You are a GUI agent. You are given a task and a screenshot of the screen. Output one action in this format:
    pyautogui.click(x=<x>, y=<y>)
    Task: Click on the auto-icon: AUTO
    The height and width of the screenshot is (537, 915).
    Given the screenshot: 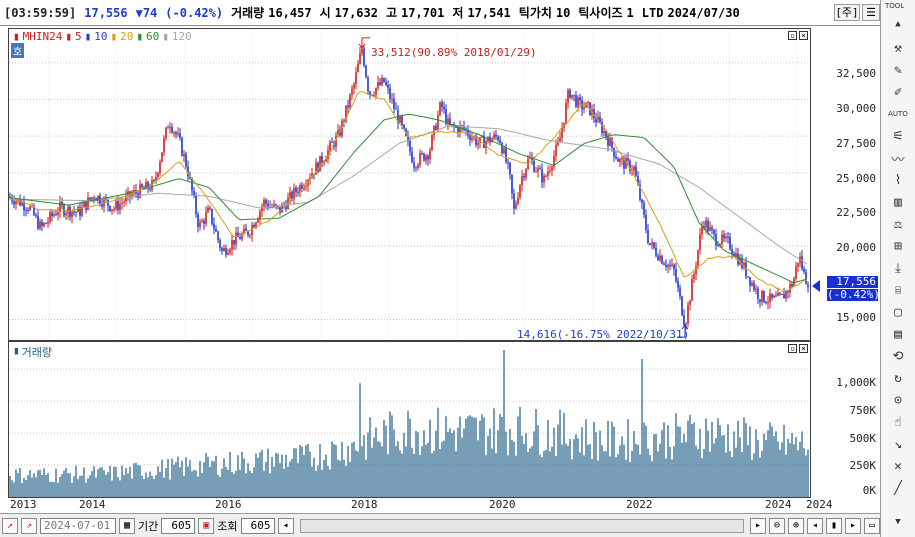 What is the action you would take?
    pyautogui.click(x=898, y=114)
    